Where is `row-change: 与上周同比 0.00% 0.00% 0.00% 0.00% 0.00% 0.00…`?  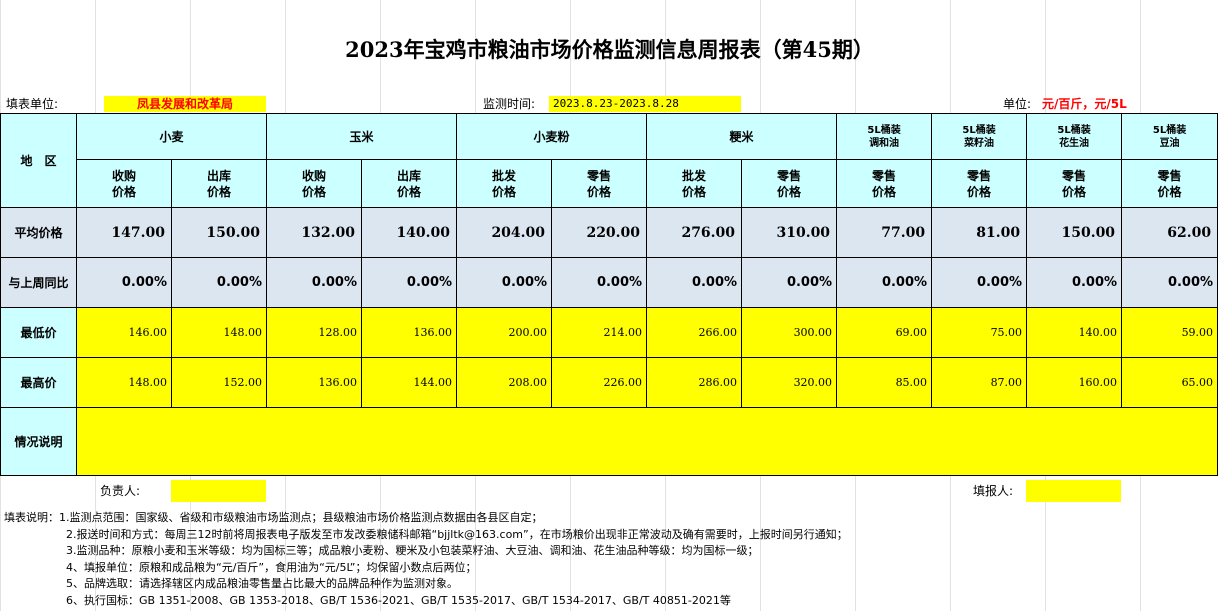
row-change: 与上周同比 0.00% 0.00% 0.00% 0.00% 0.00% 0.00… is located at coordinates (609, 282).